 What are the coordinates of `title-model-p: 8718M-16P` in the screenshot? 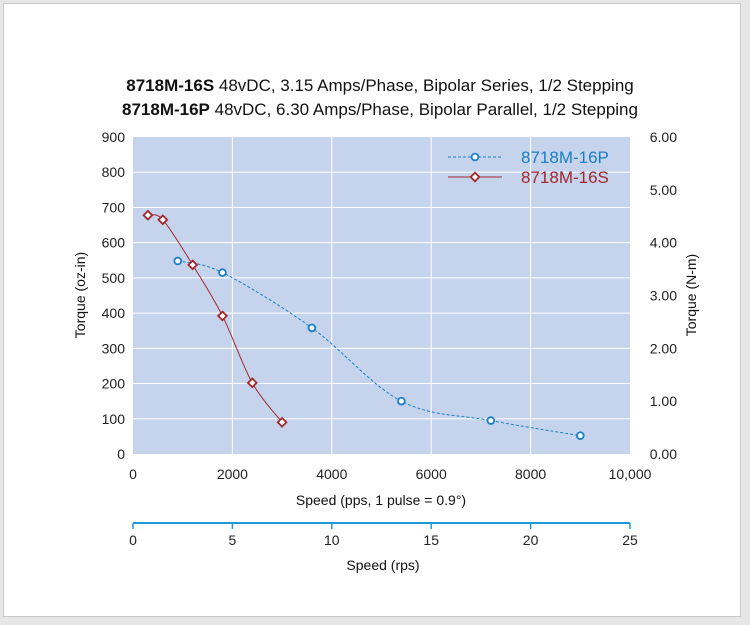 It's located at (166, 109).